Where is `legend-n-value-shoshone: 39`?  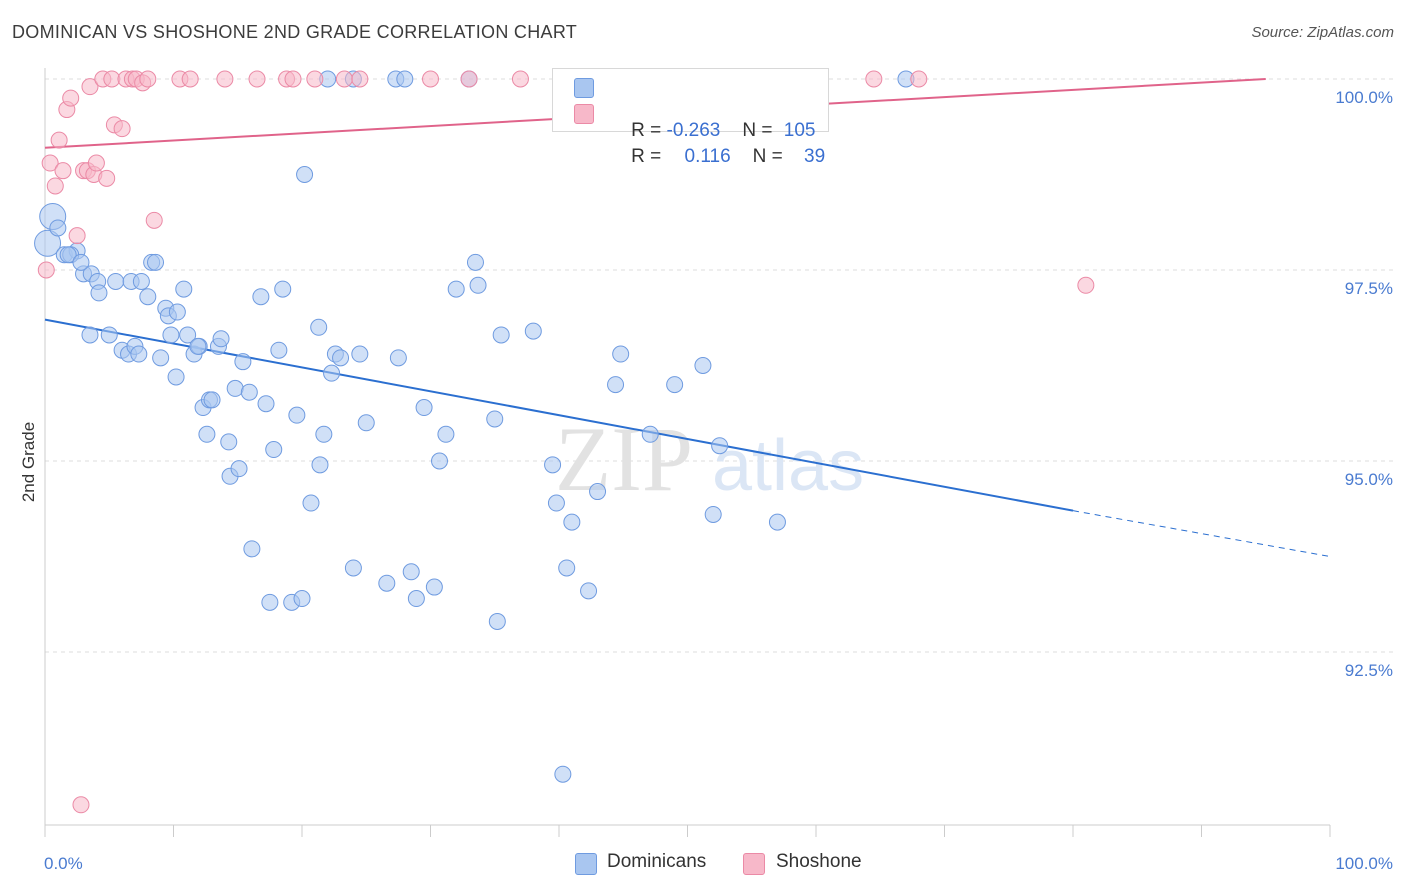
legend-n-value-shoshone: 39 is located at coordinates (815, 156).